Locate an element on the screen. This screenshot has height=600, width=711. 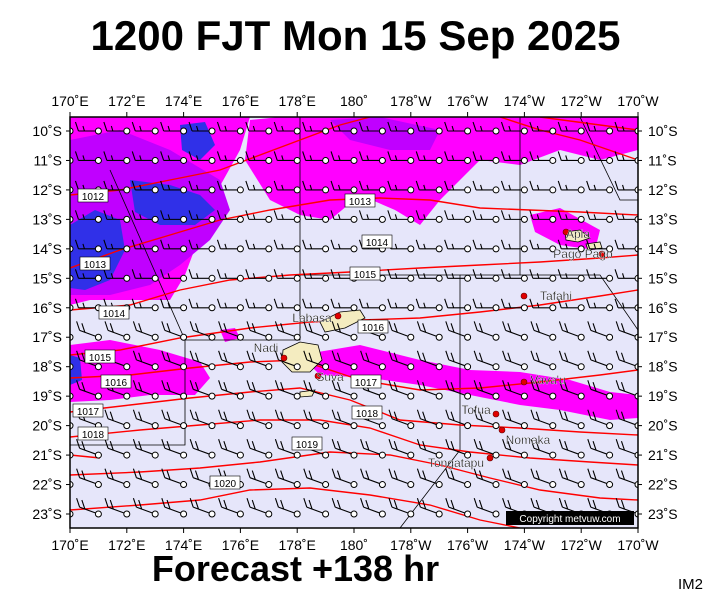
lat-label-right: 15˚S is located at coordinates (663, 278).